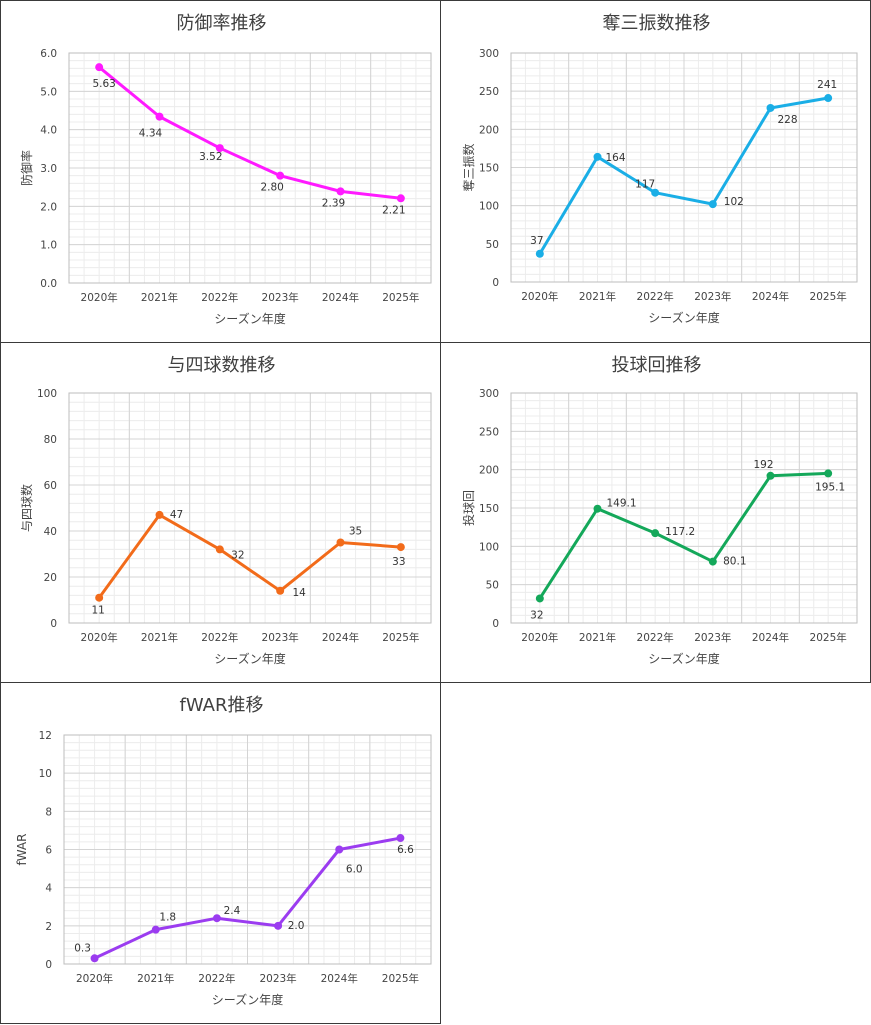  I want to click on y-tick-label: 150, so click(489, 169).